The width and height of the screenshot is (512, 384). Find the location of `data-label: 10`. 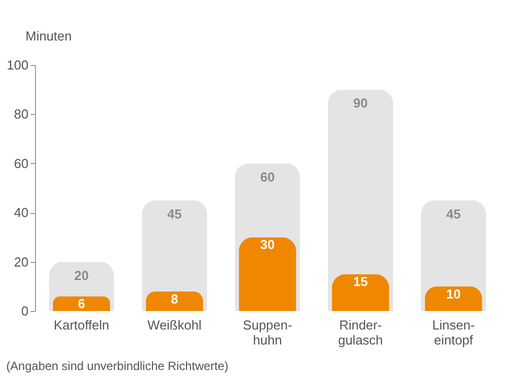

data-label: 10 is located at coordinates (453, 294).